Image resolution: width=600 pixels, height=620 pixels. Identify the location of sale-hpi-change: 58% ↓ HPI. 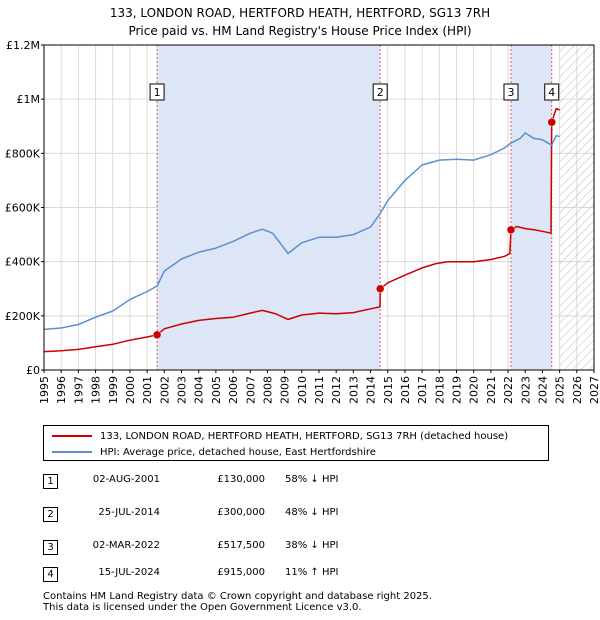
(312, 479).